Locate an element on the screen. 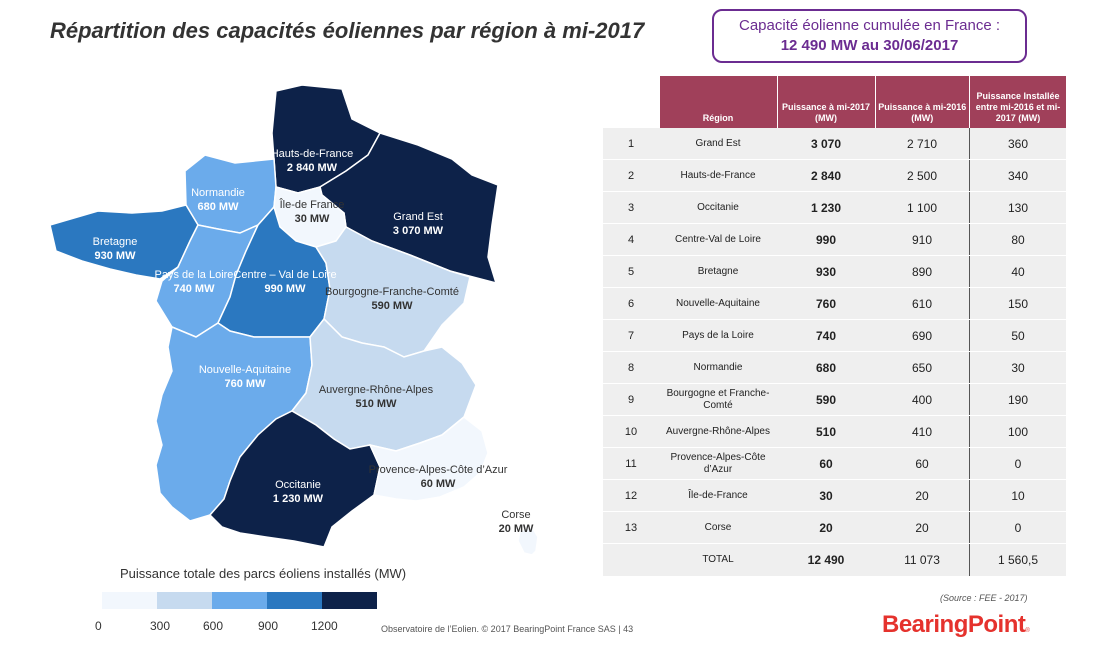 The width and height of the screenshot is (1100, 650). mw2016-cell: 60 is located at coordinates (922, 463).